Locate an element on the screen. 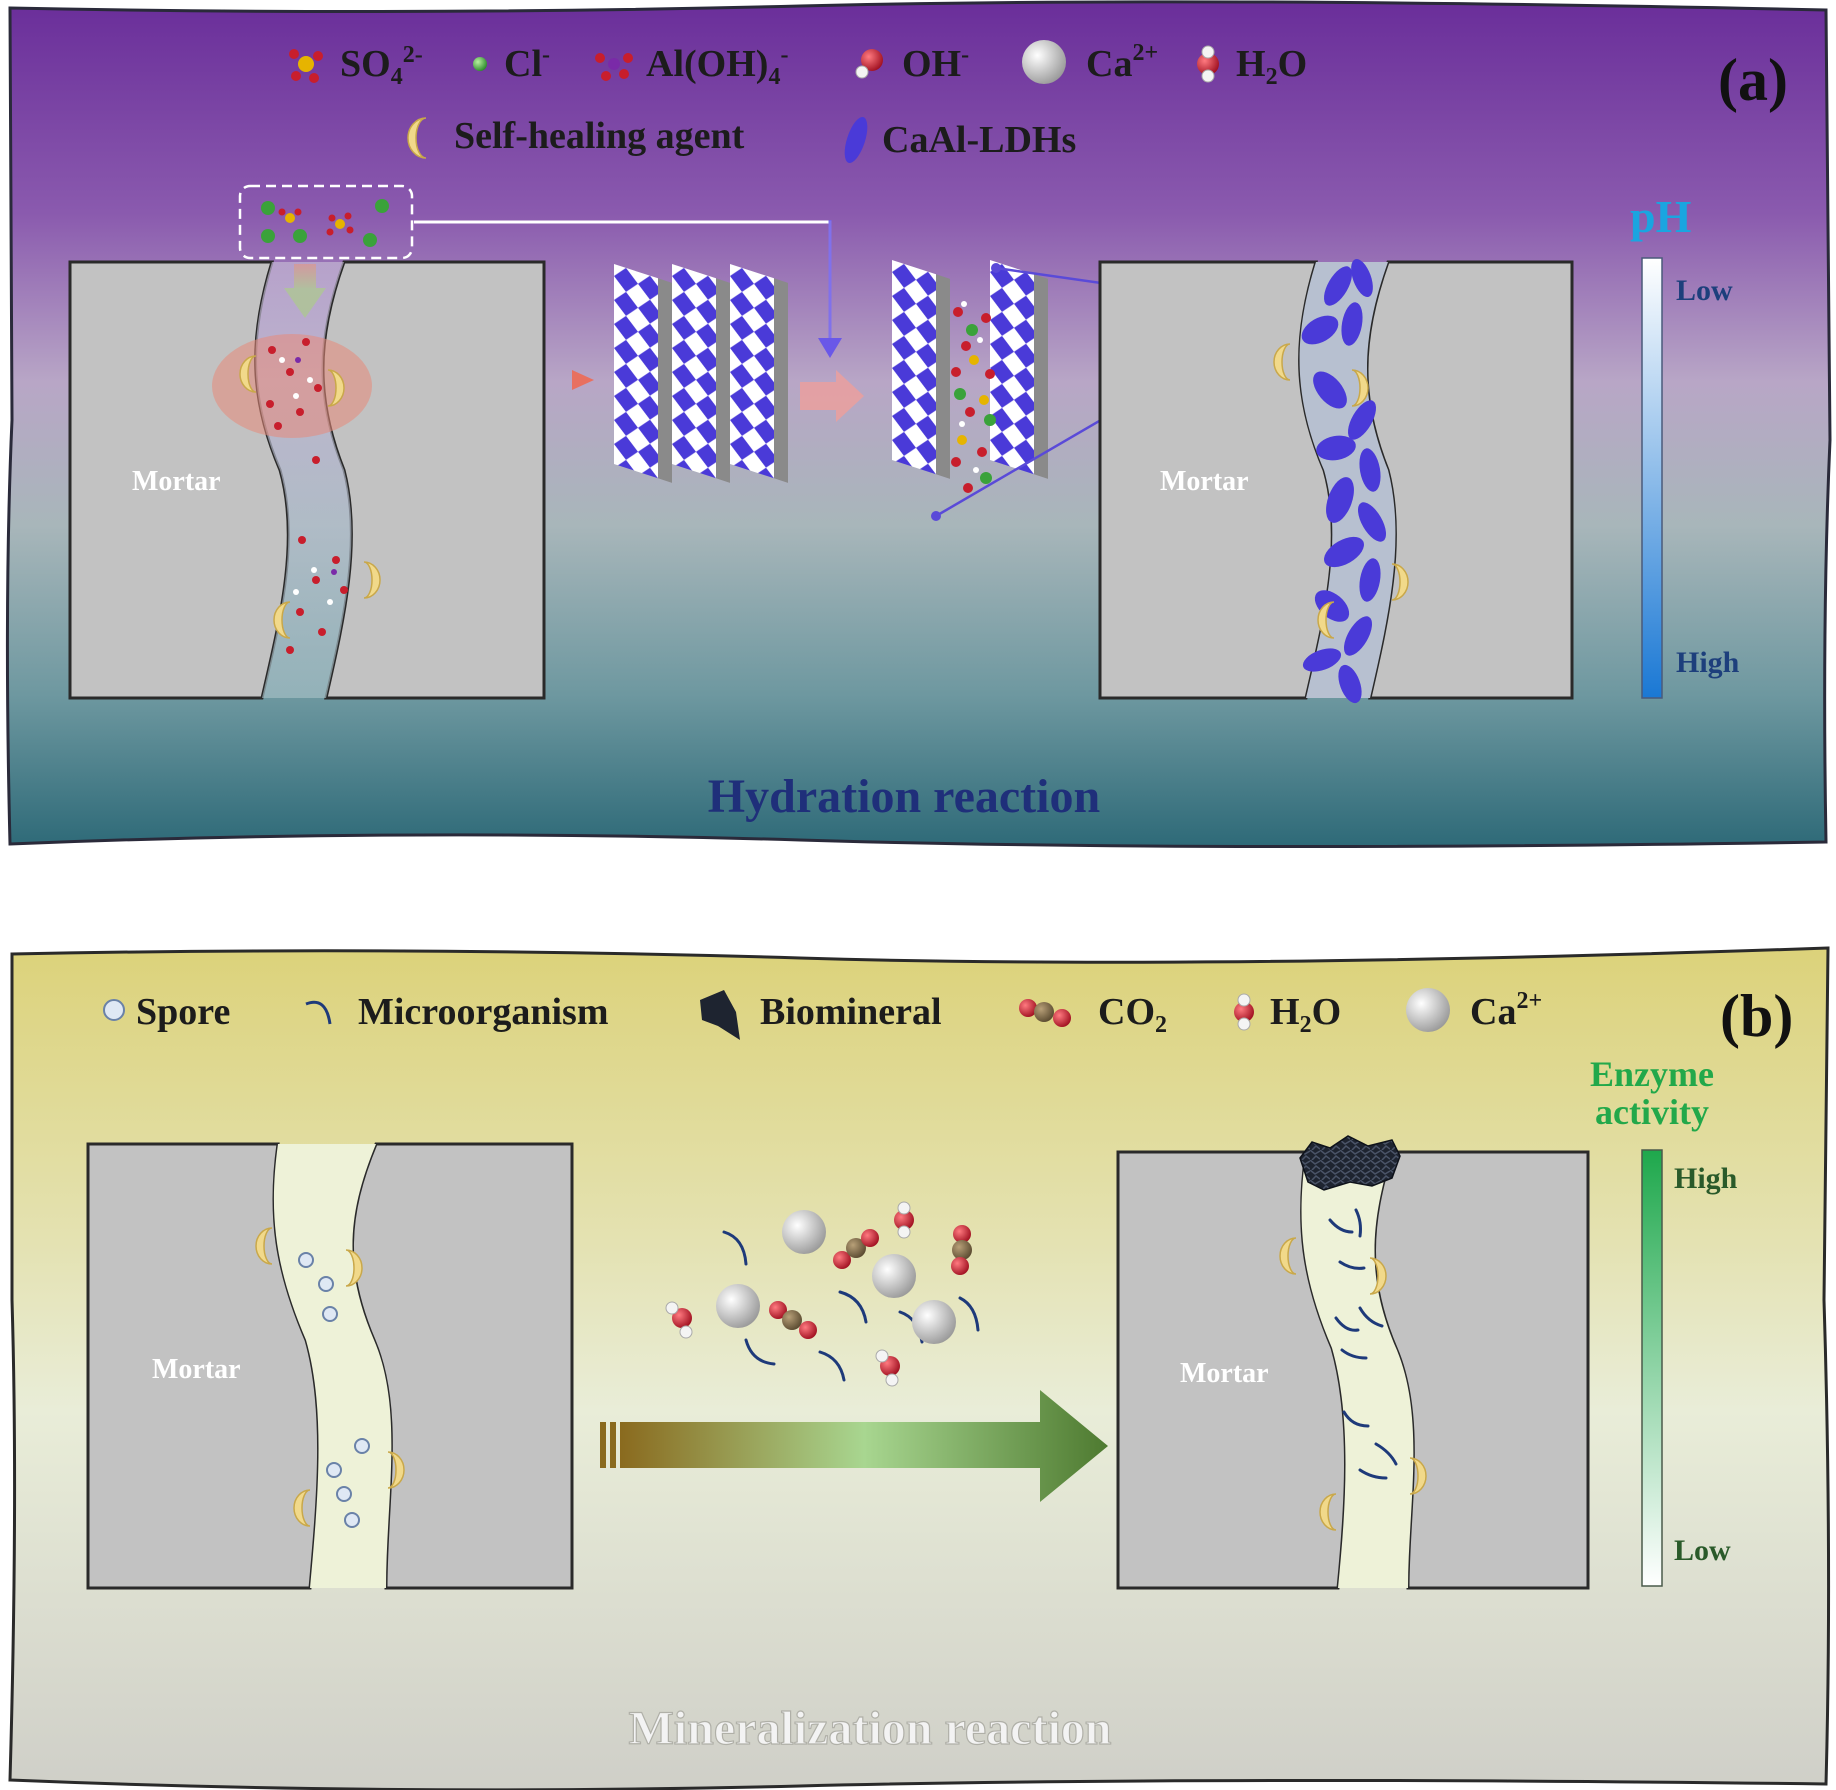  ldh-label: CaAl-LDHs is located at coordinates (979, 140).